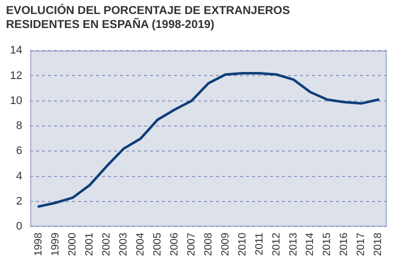 The image size is (397, 266). Describe the element at coordinates (19, 202) in the screenshot. I see `y-tick-label: 2` at that location.